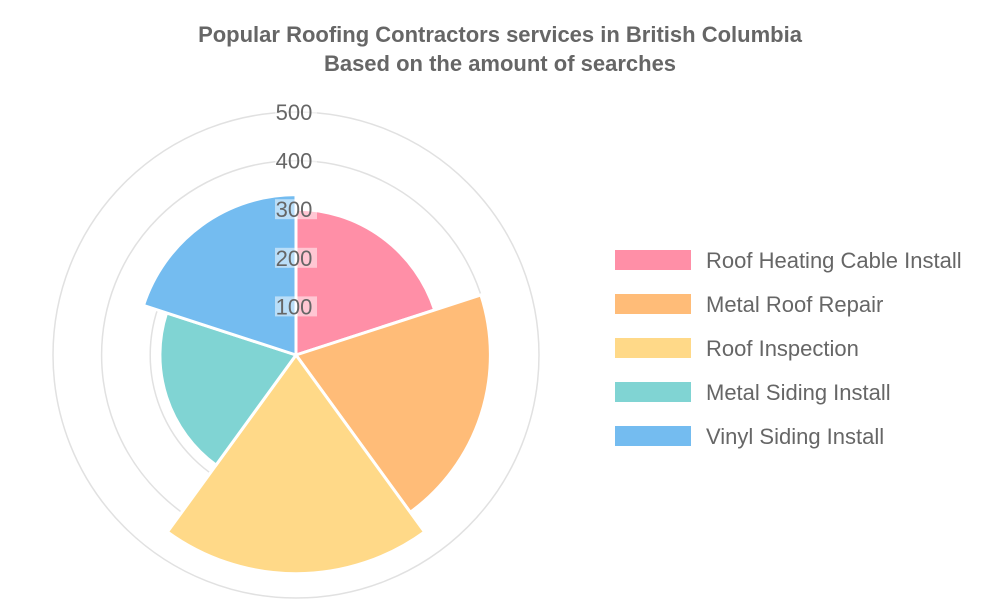 This screenshot has height=600, width=1000. I want to click on slice-metal-siding-install, so click(228, 389).